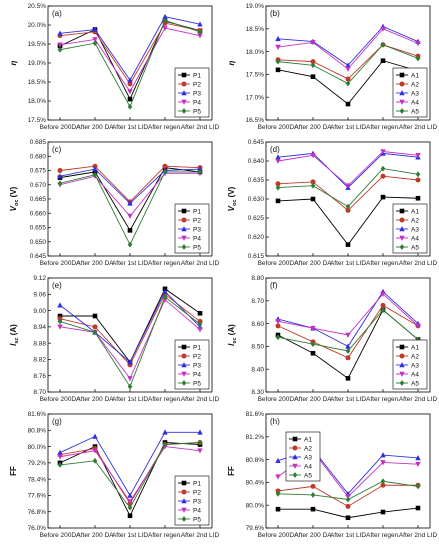 This screenshot has width=439, height=550. I want to click on data-point-P1, so click(200, 313).